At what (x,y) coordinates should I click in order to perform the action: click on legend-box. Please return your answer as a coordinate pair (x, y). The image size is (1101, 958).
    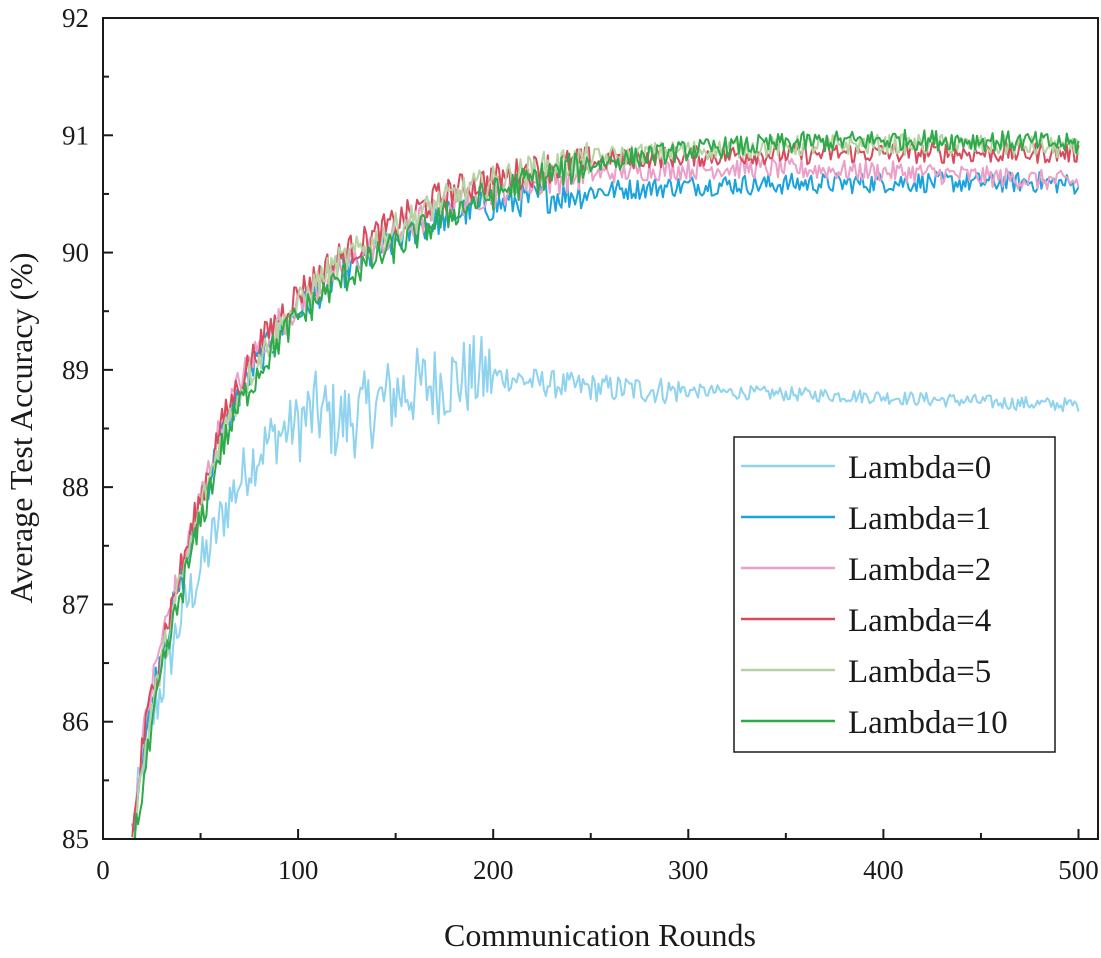
    Looking at the image, I should click on (894, 594).